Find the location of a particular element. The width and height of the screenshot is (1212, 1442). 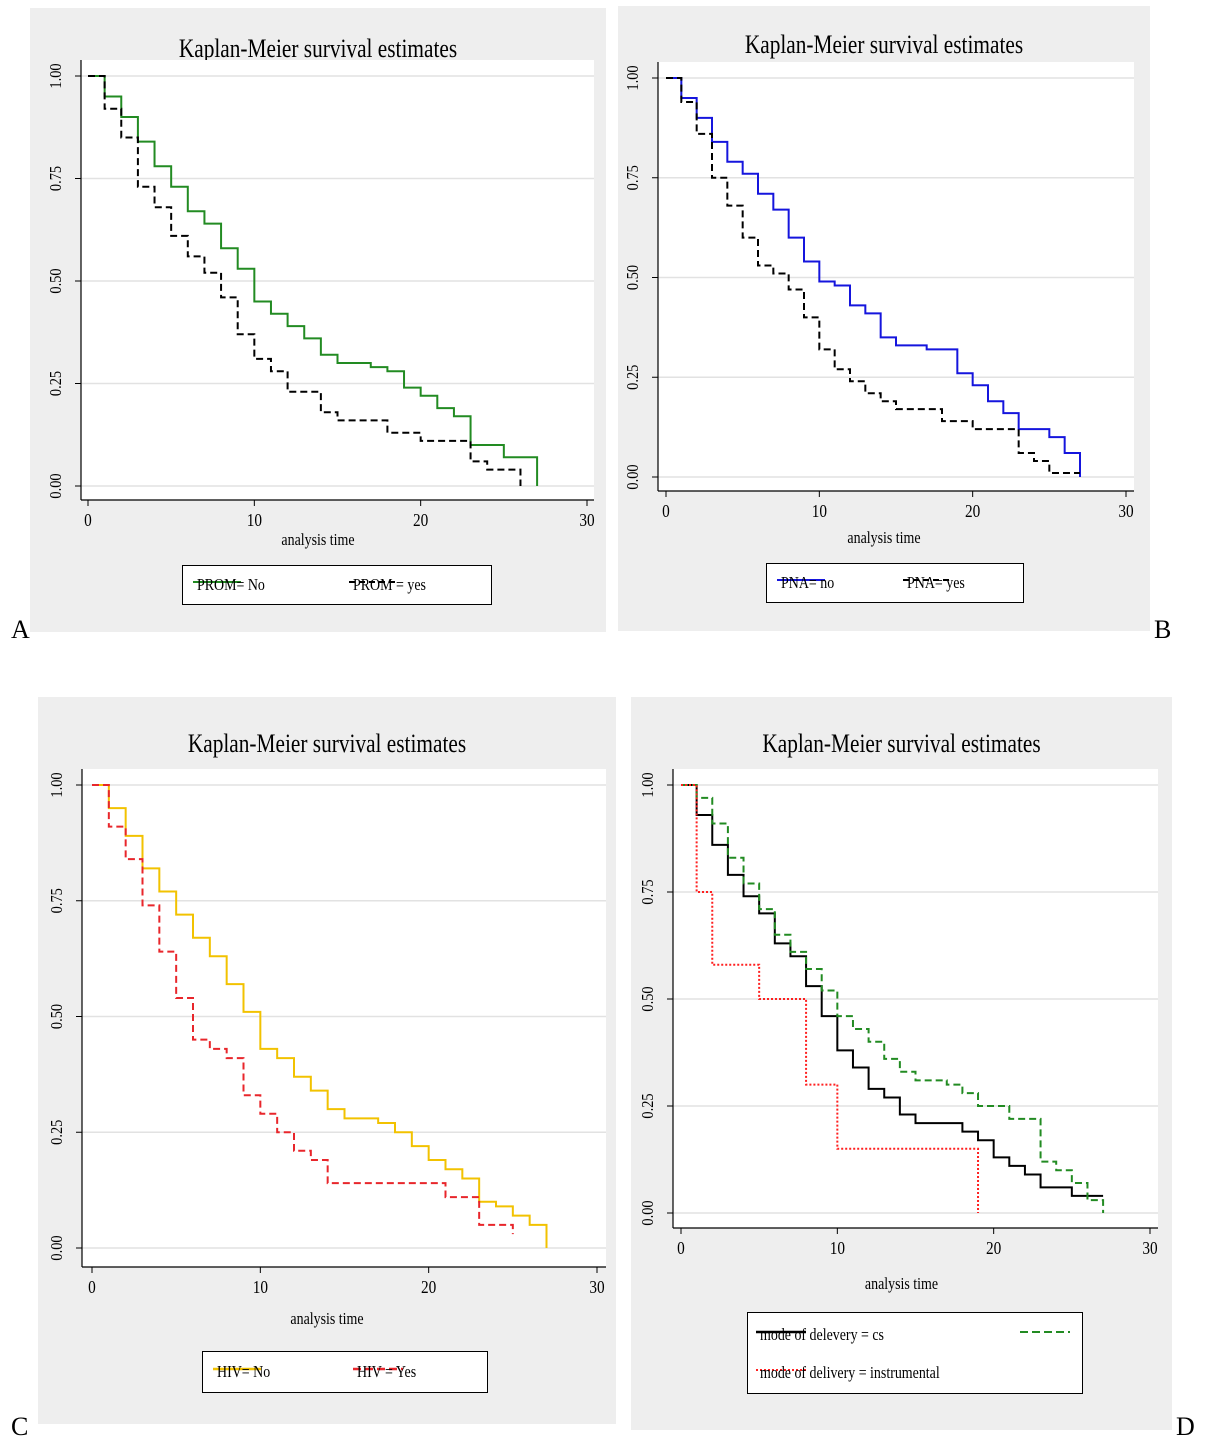

legend: HIV= No HIV = Yes is located at coordinates (345, 1372).